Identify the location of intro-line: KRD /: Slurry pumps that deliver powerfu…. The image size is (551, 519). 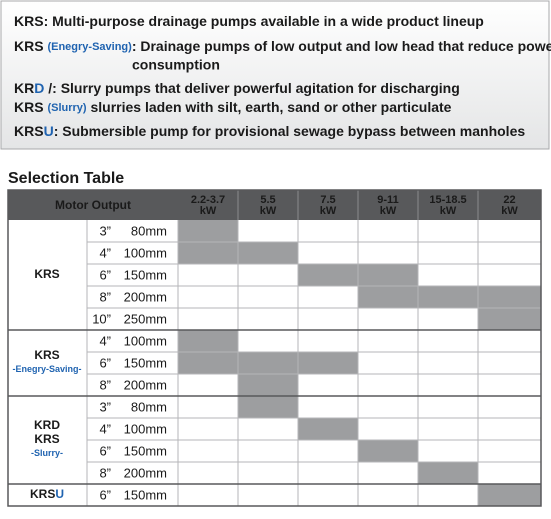
(237, 88).